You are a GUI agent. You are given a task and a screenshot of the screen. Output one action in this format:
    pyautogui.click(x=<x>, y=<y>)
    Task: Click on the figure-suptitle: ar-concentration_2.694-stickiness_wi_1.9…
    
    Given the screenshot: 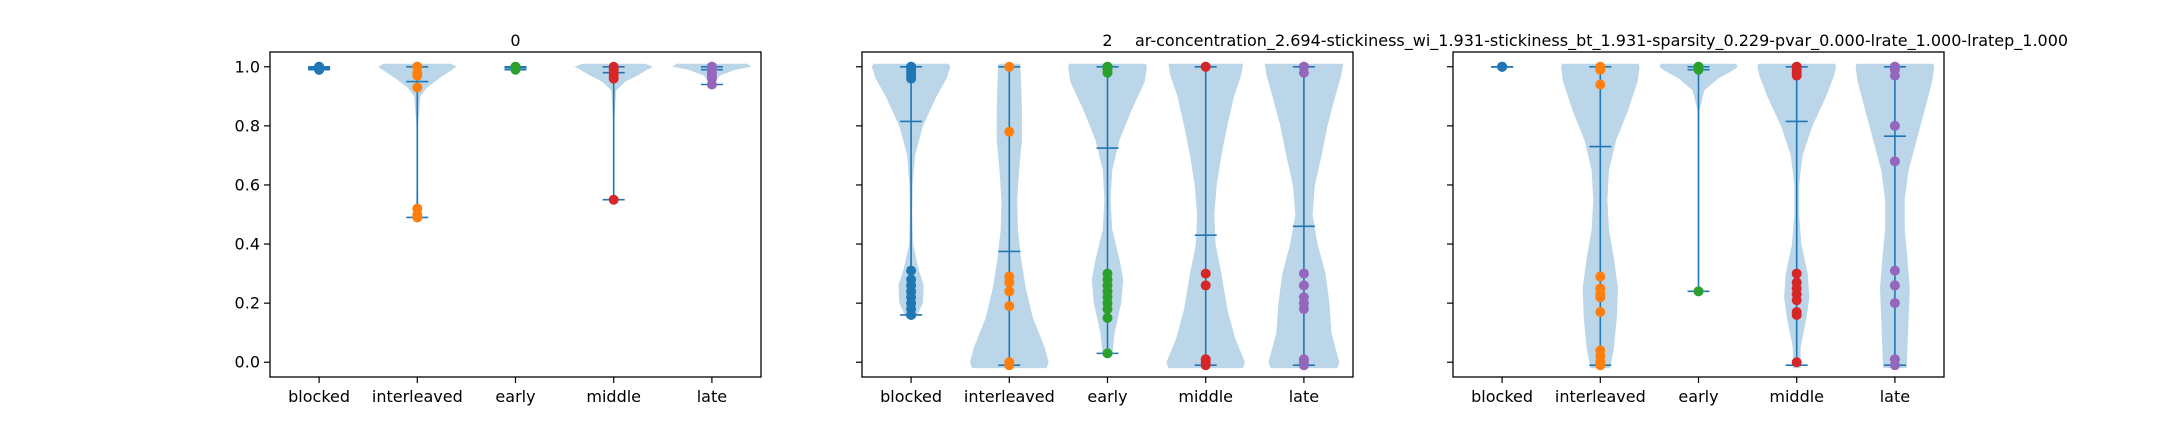 What is the action you would take?
    pyautogui.click(x=1601, y=41)
    